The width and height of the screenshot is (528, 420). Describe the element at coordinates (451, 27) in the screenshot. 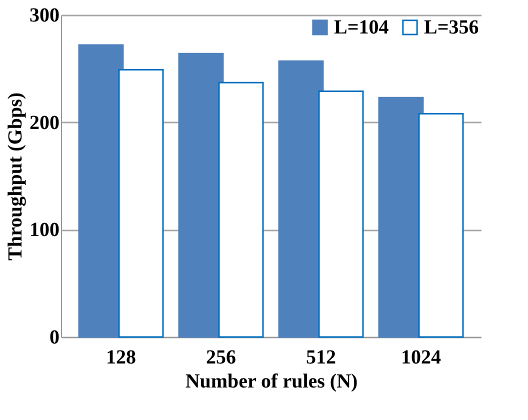

I see `legend-label: L=356` at that location.